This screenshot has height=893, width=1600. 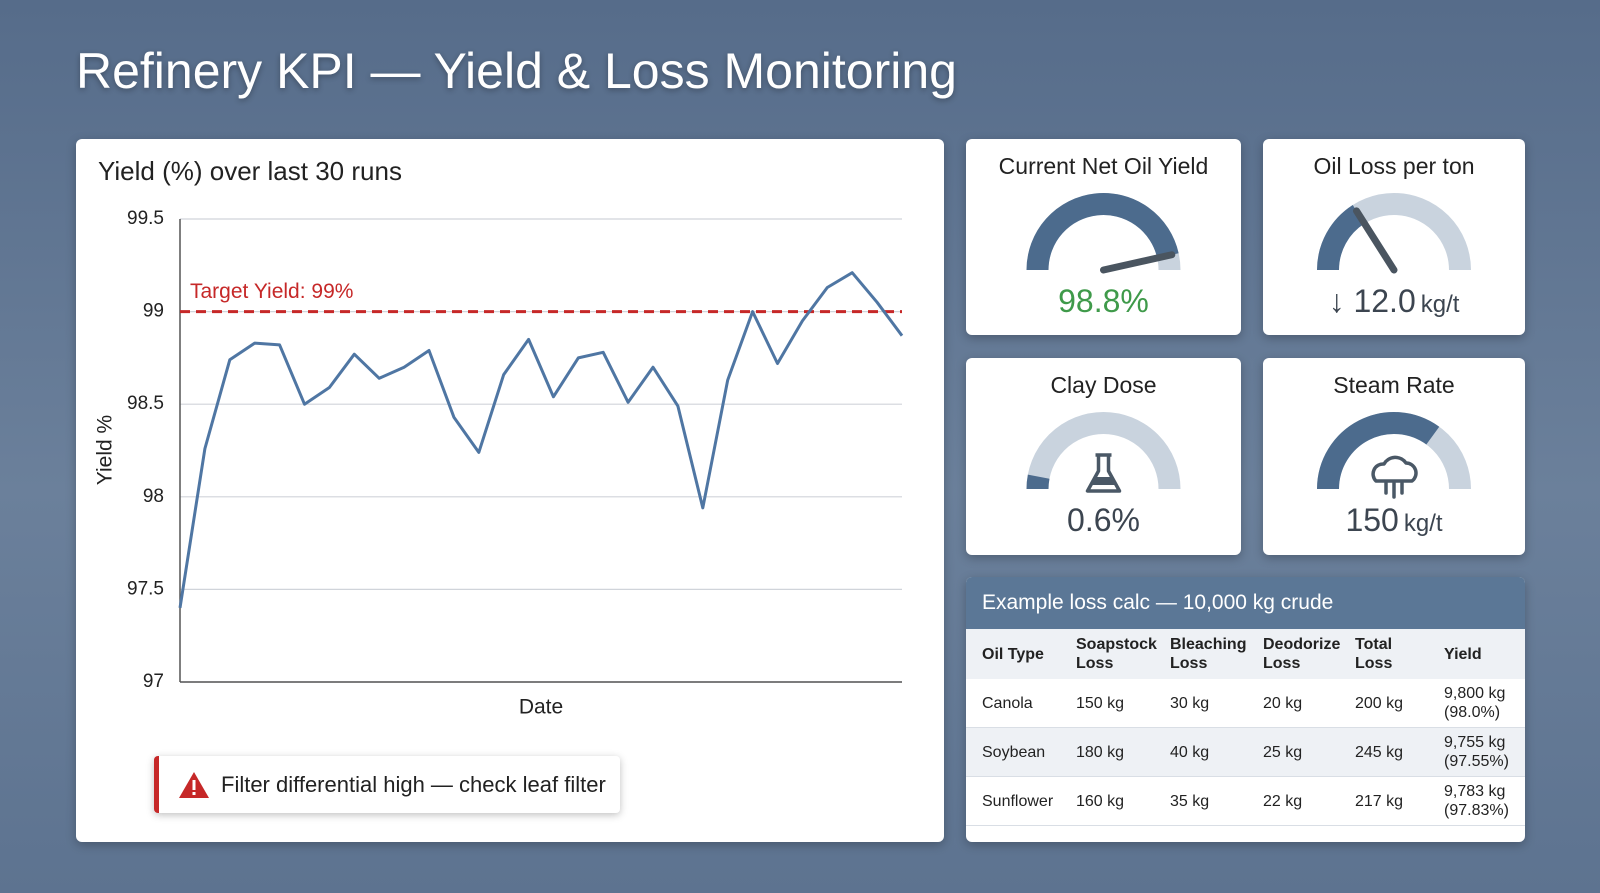 What do you see at coordinates (1013, 703) in the screenshot?
I see `table-cell: Canola` at bounding box center [1013, 703].